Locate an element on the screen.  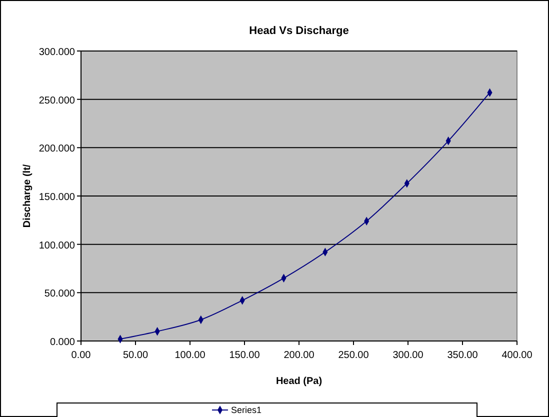
y-tick-label: 250.000 is located at coordinates (57, 100).